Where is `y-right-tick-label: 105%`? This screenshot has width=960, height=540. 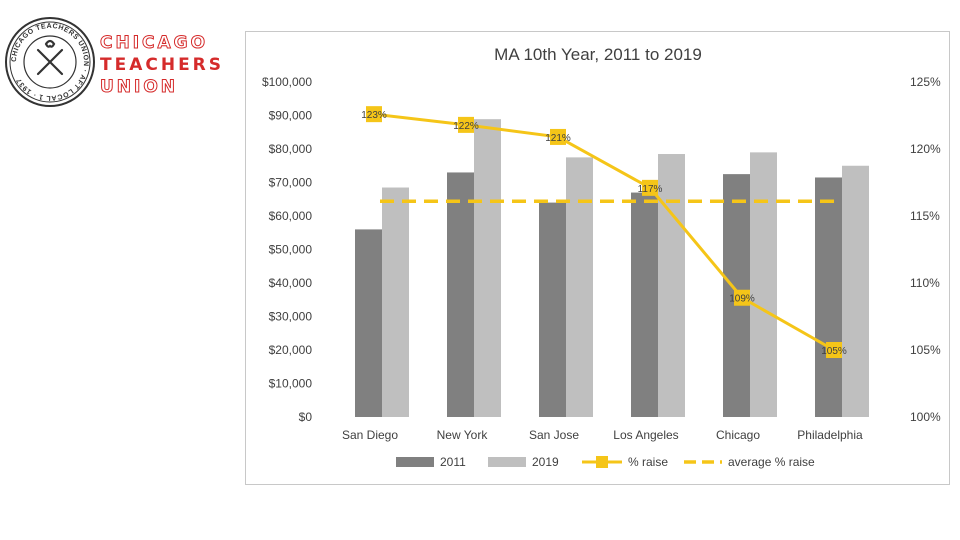 y-right-tick-label: 105% is located at coordinates (925, 350).